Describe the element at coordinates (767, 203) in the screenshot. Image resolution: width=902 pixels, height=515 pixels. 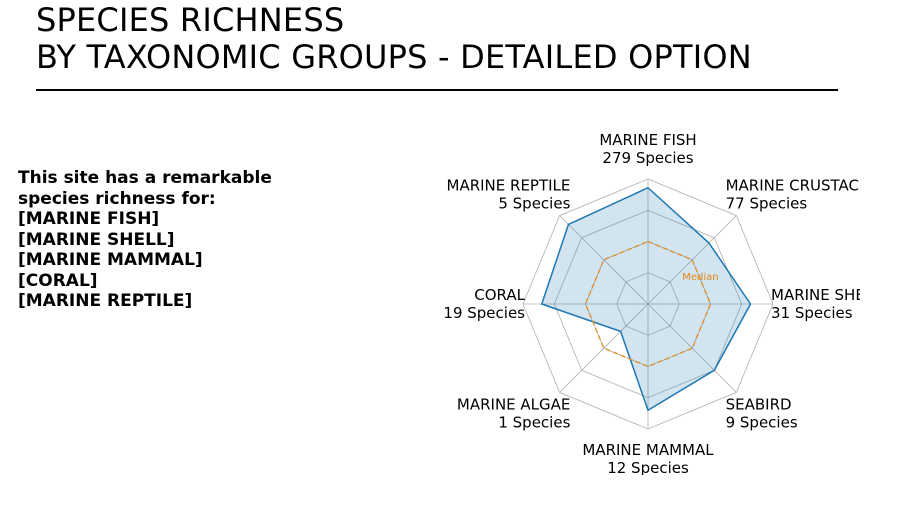
I see `axis-species-count: 77 Species` at that location.